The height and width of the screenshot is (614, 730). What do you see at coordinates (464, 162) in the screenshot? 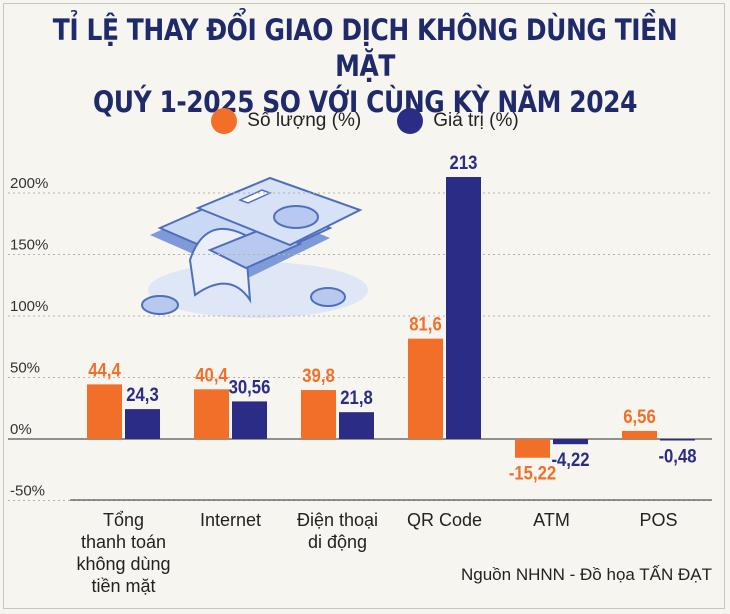
I see `data-label: 213` at bounding box center [464, 162].